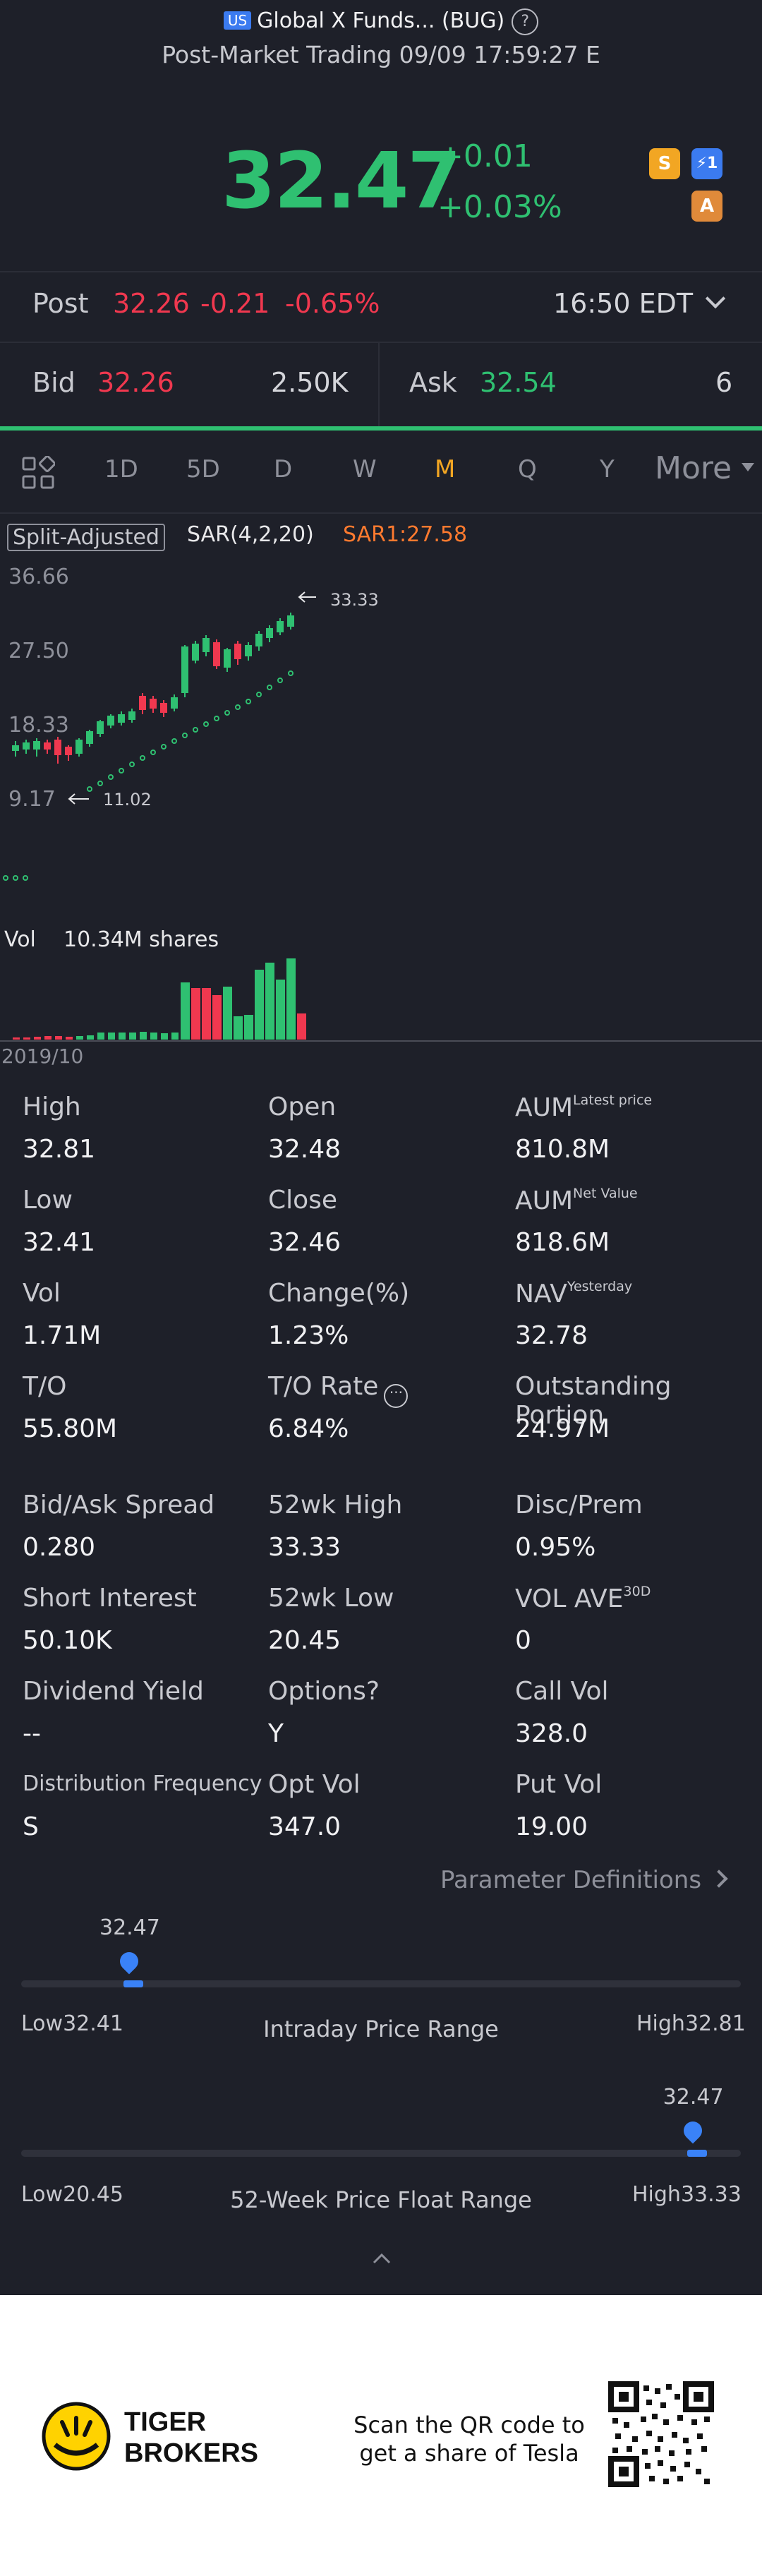 The height and width of the screenshot is (2576, 762). Describe the element at coordinates (314, 1784) in the screenshot. I see `stat-label: Opt Vol` at that location.